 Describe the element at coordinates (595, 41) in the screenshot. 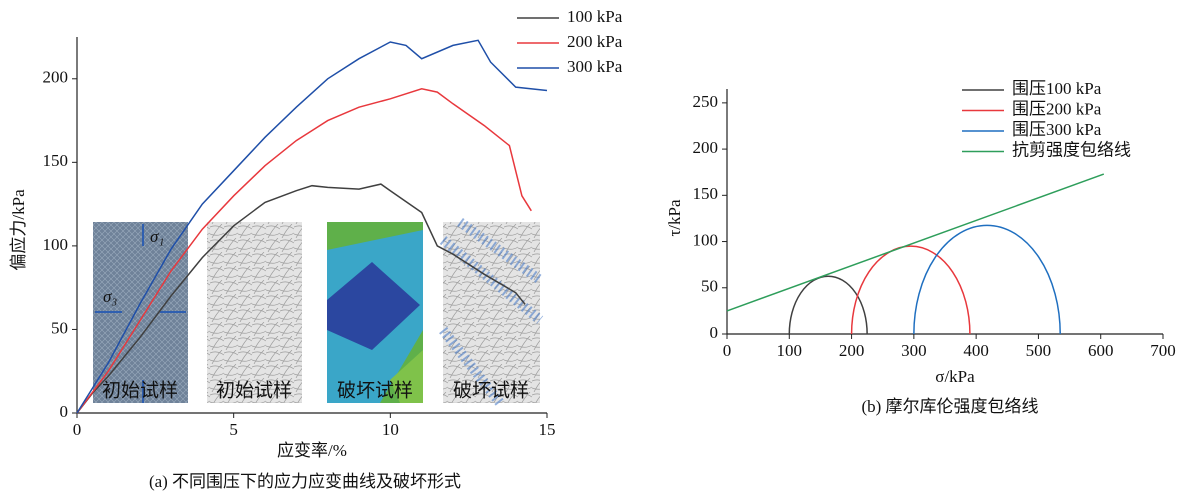

I see `legend-label: 200 kPa` at that location.